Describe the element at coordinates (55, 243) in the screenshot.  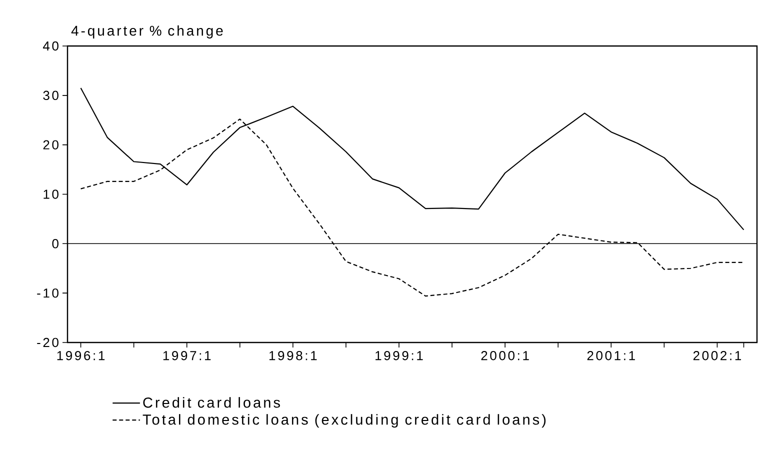
I see `y-tick-label: 0` at that location.